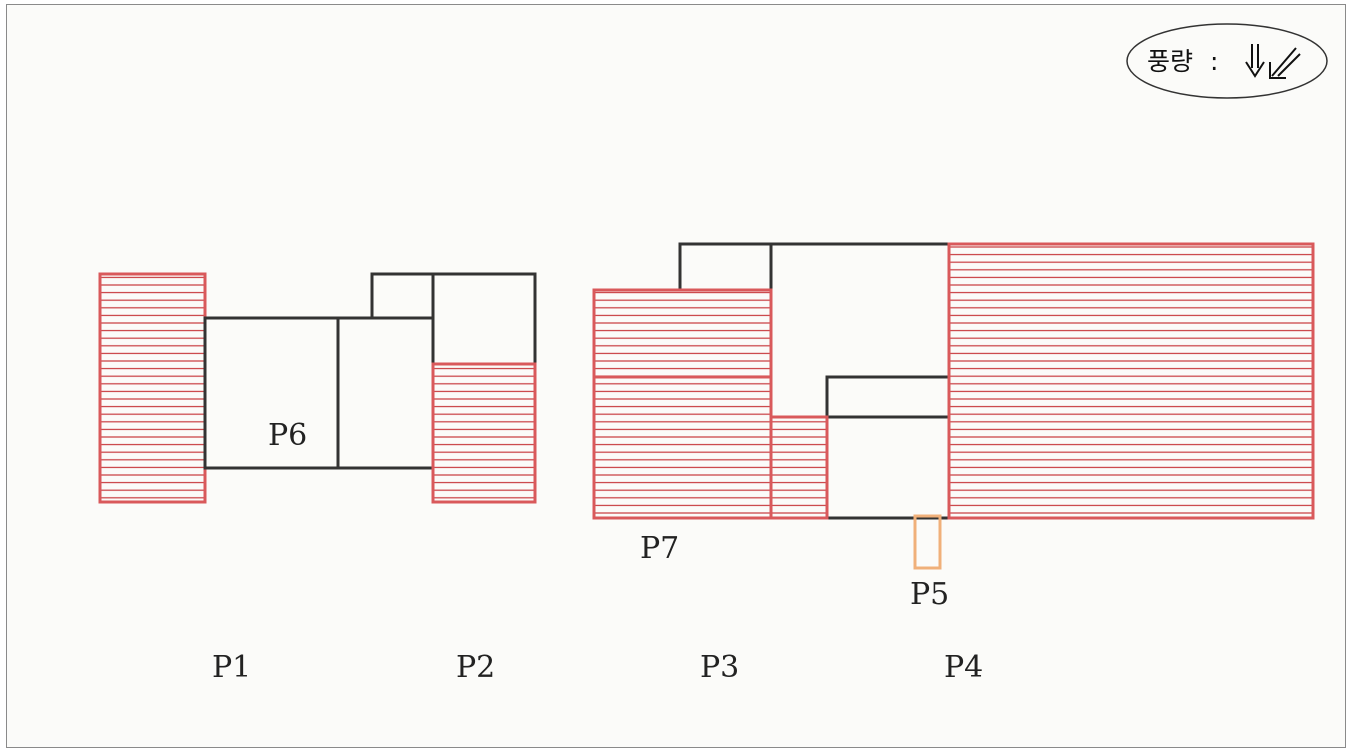  What do you see at coordinates (659, 548) in the screenshot?
I see `label-p7: P7` at bounding box center [659, 548].